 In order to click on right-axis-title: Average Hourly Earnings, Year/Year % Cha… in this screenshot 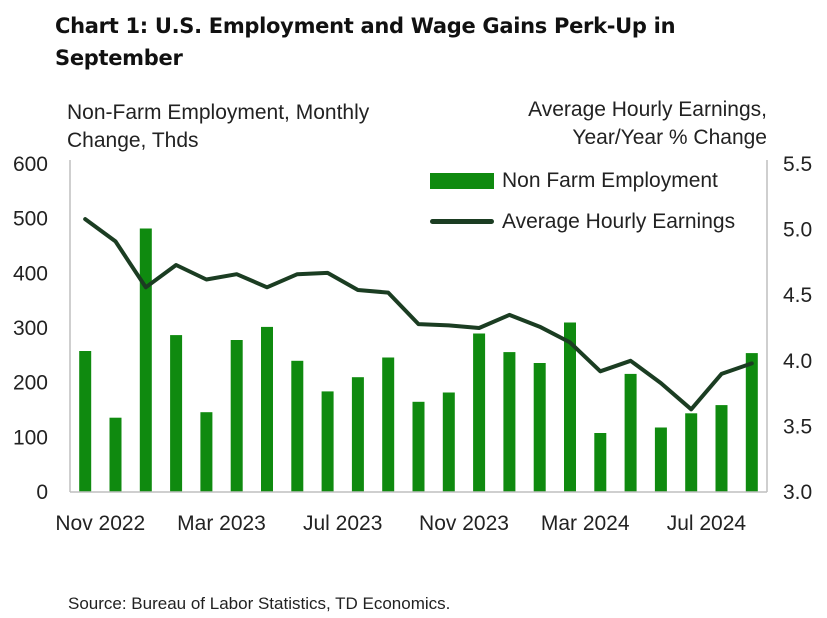, I will do `click(647, 123)`.